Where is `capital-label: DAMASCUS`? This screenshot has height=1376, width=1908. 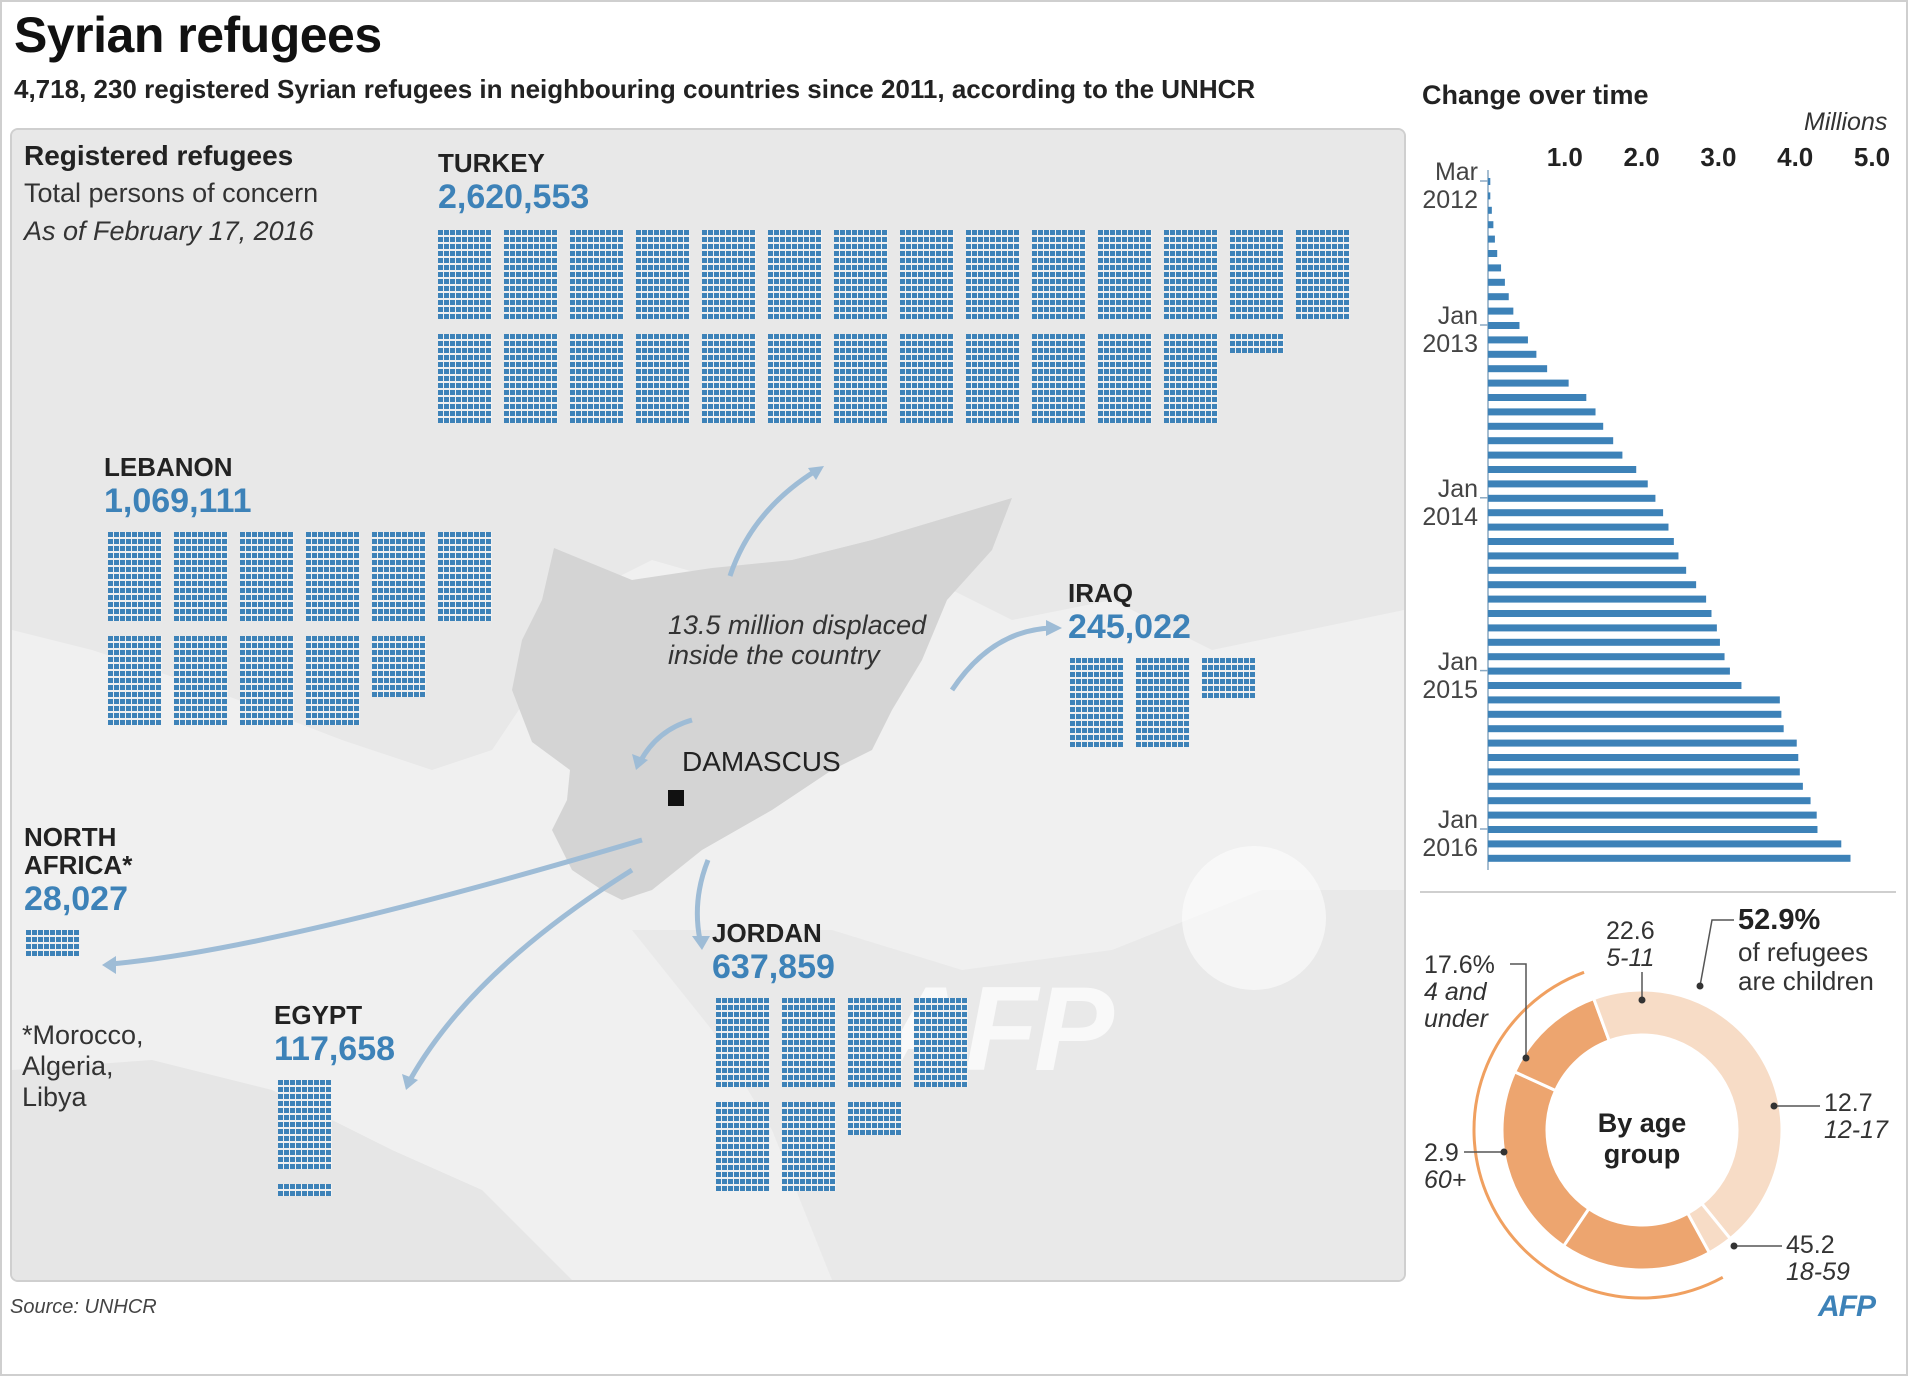
capital-label: DAMASCUS is located at coordinates (761, 761).